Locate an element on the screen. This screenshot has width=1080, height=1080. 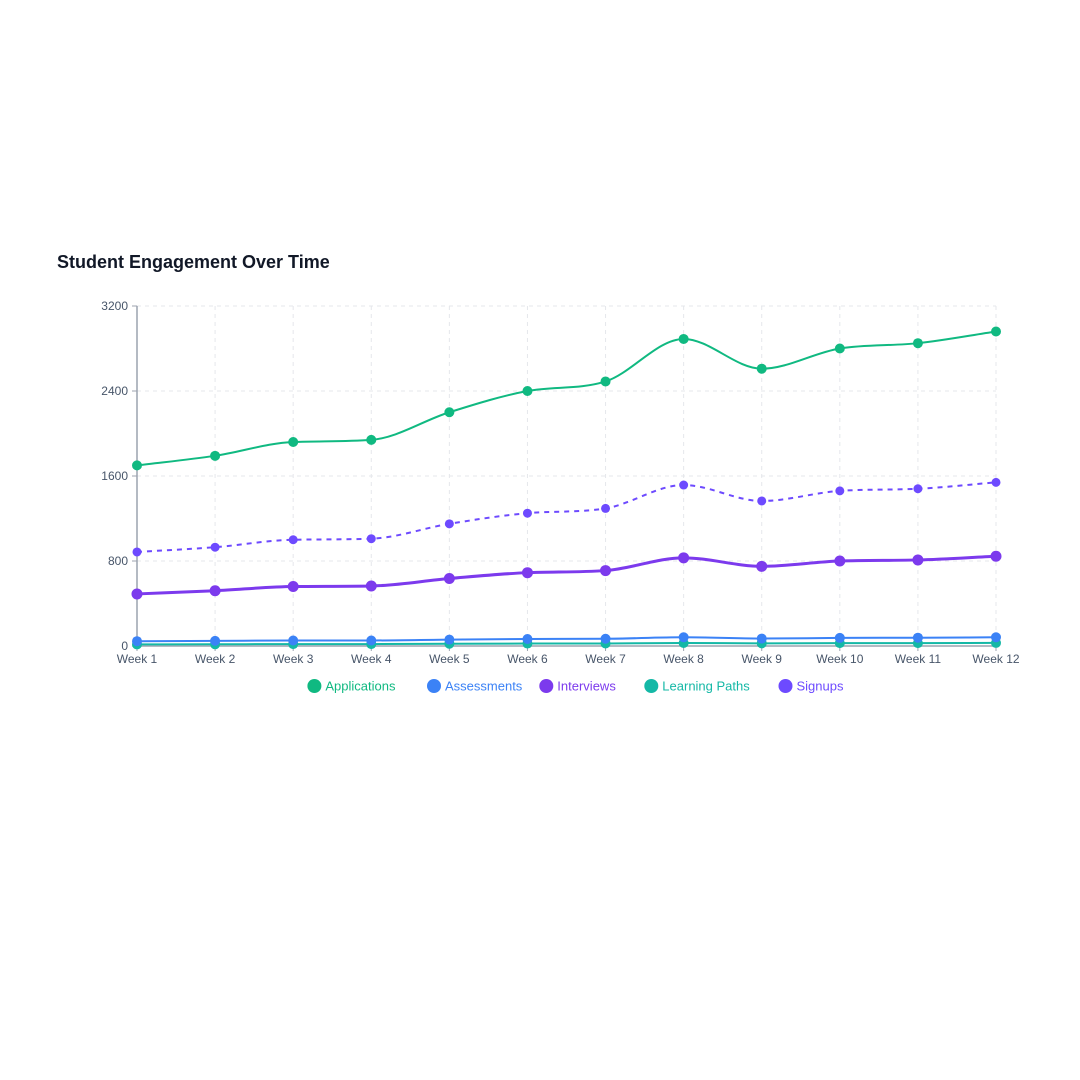
x-tick-label: Week 12 is located at coordinates (995, 659).